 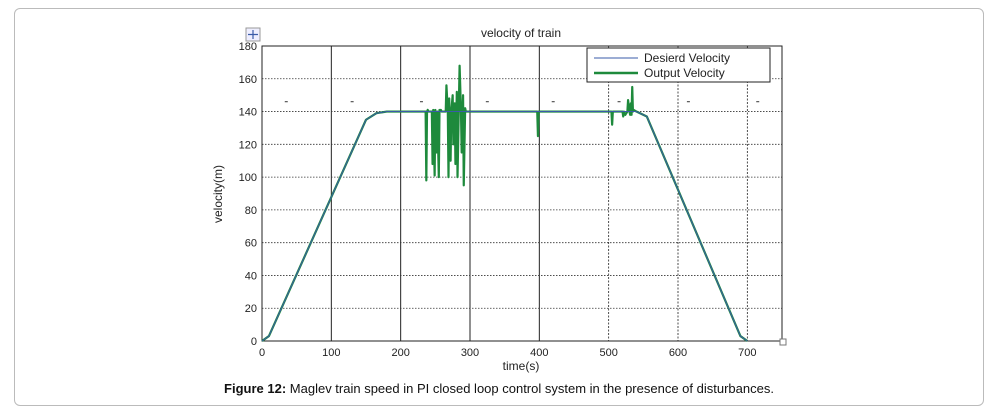 I want to click on y-tick-label: 140, so click(x=248, y=113).